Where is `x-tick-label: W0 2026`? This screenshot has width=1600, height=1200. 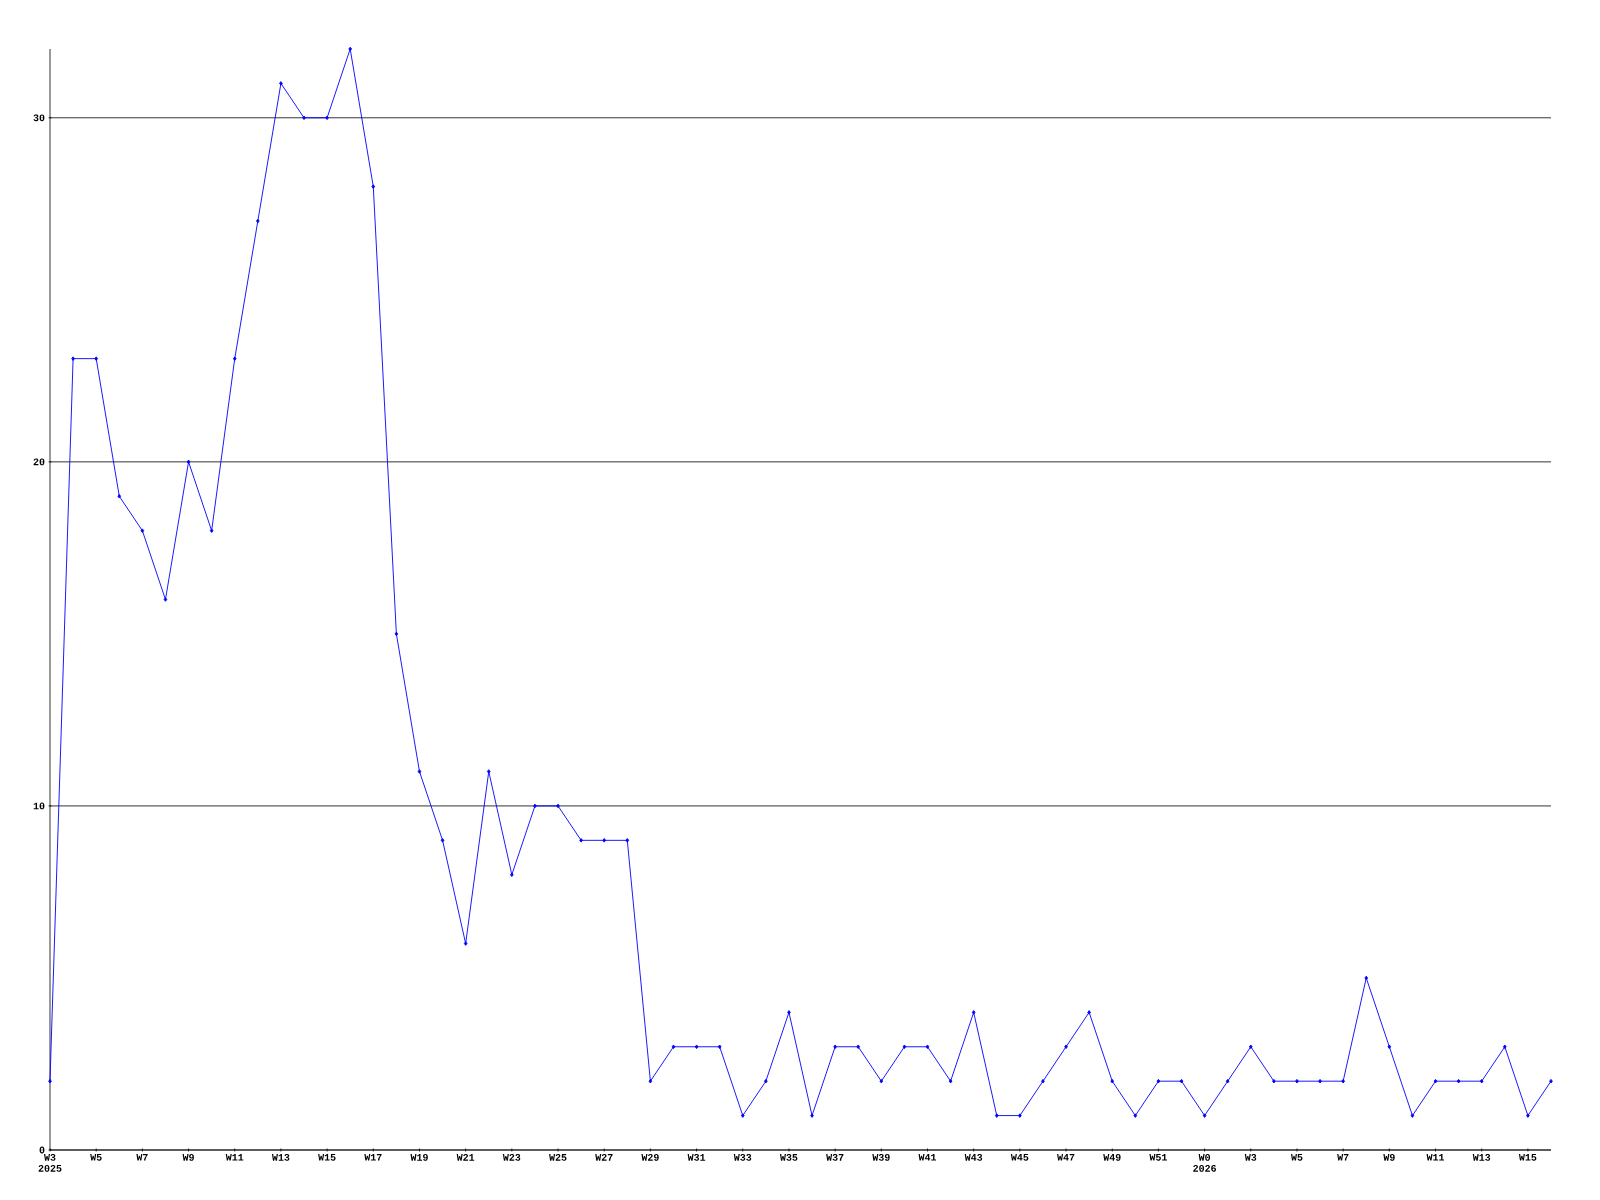 x-tick-label: W0 2026 is located at coordinates (1204, 1163).